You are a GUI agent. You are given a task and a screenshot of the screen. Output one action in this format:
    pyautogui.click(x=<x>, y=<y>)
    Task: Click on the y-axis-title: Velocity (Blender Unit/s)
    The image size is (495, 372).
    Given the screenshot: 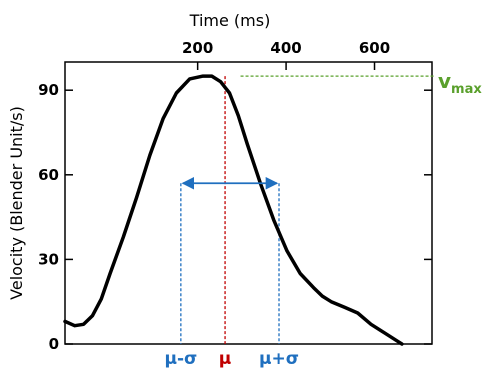 What is the action you would take?
    pyautogui.click(x=16, y=203)
    